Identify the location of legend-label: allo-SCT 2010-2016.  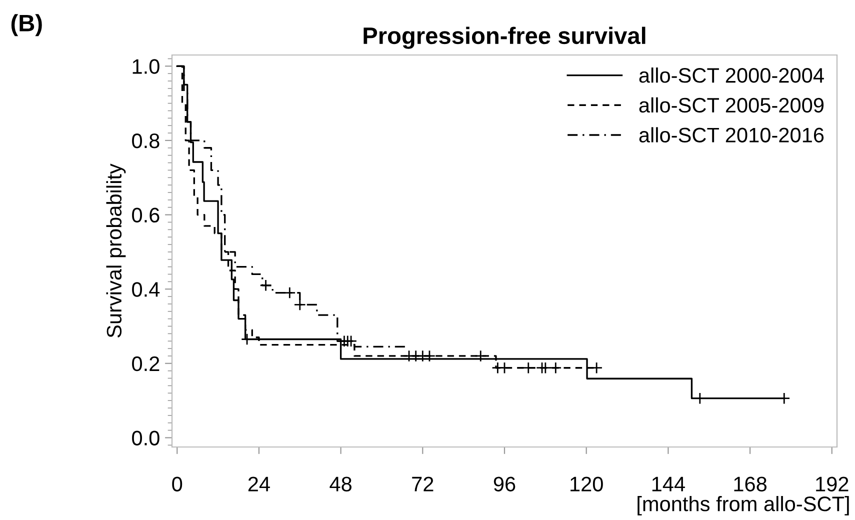
(731, 134).